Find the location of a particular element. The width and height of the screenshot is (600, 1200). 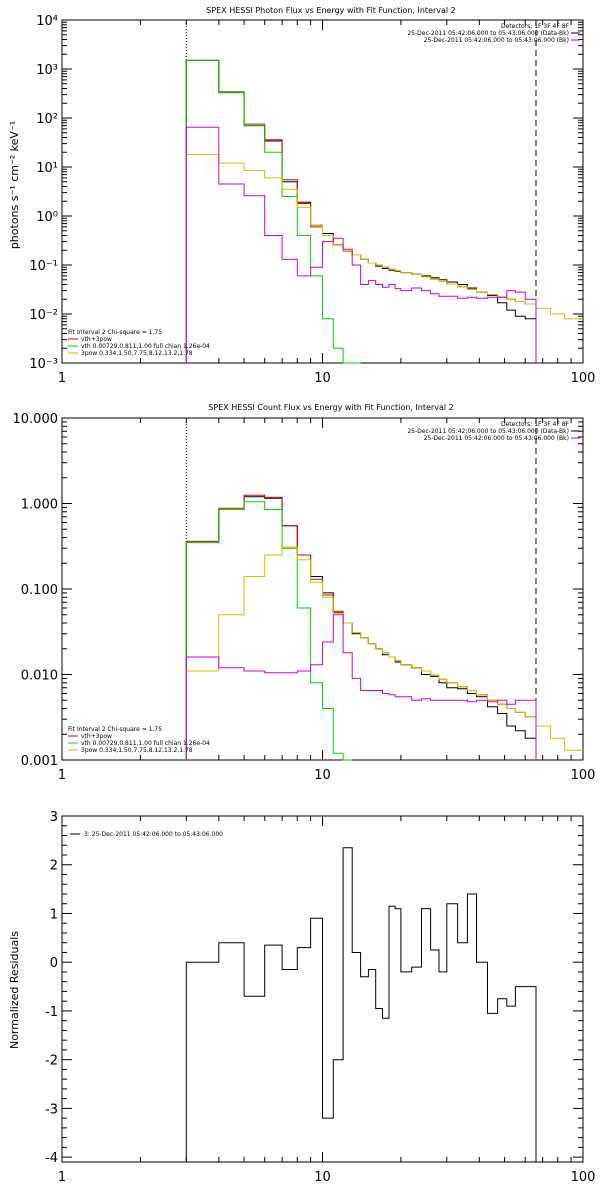

y-tick-label: 0.010 is located at coordinates (39, 676).